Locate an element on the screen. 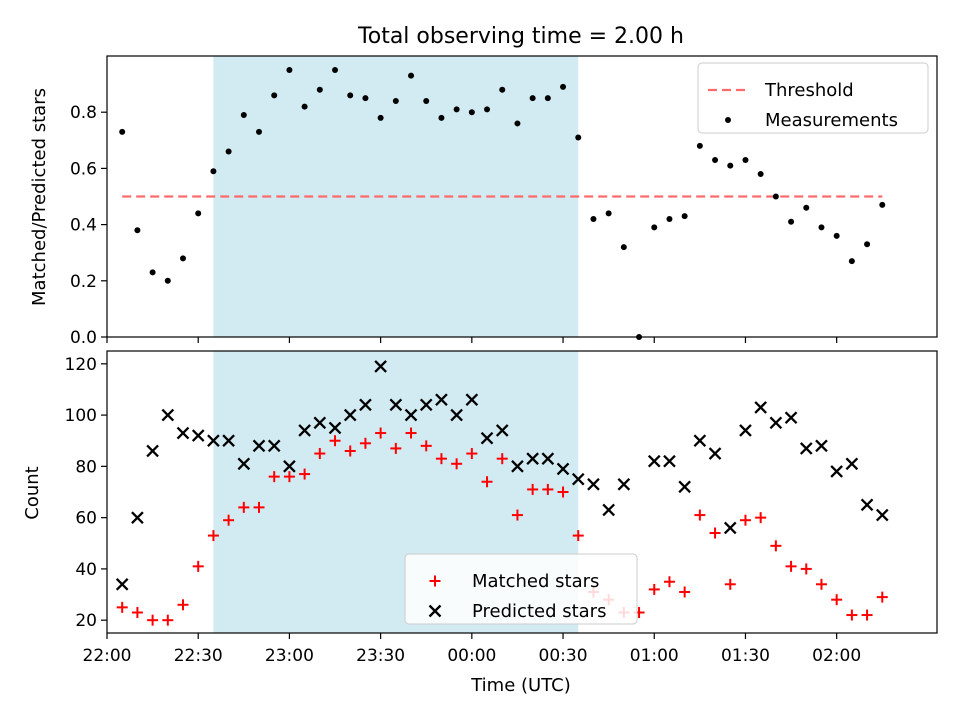 This screenshot has height=720, width=960. chart-title: Total observing time = 2.00 h is located at coordinates (520, 36).